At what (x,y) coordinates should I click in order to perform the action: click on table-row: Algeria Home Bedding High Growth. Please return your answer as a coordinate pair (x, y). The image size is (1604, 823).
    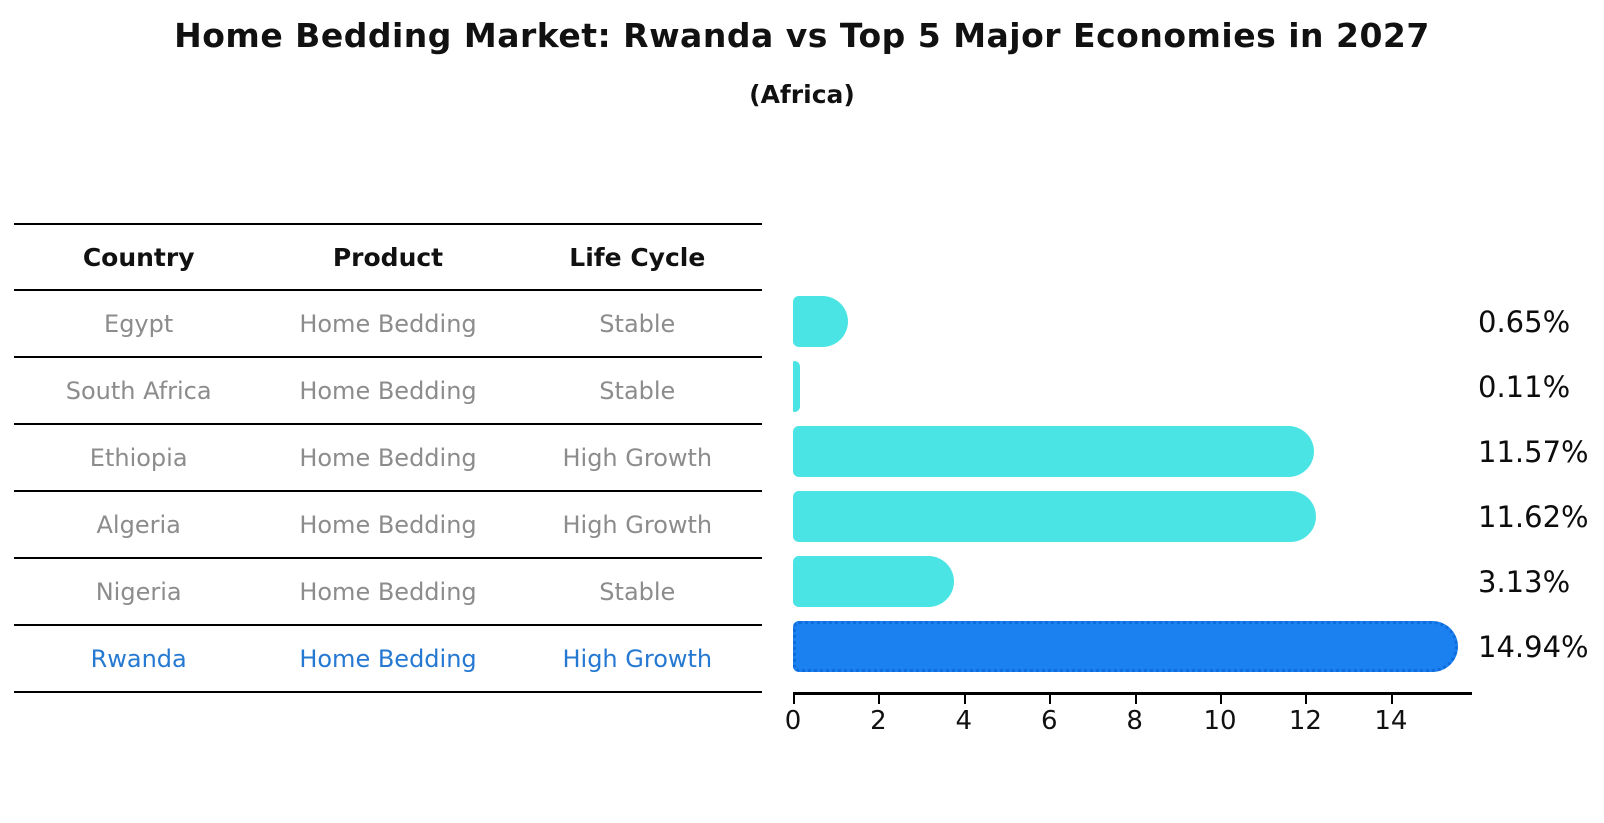
    Looking at the image, I should click on (388, 525).